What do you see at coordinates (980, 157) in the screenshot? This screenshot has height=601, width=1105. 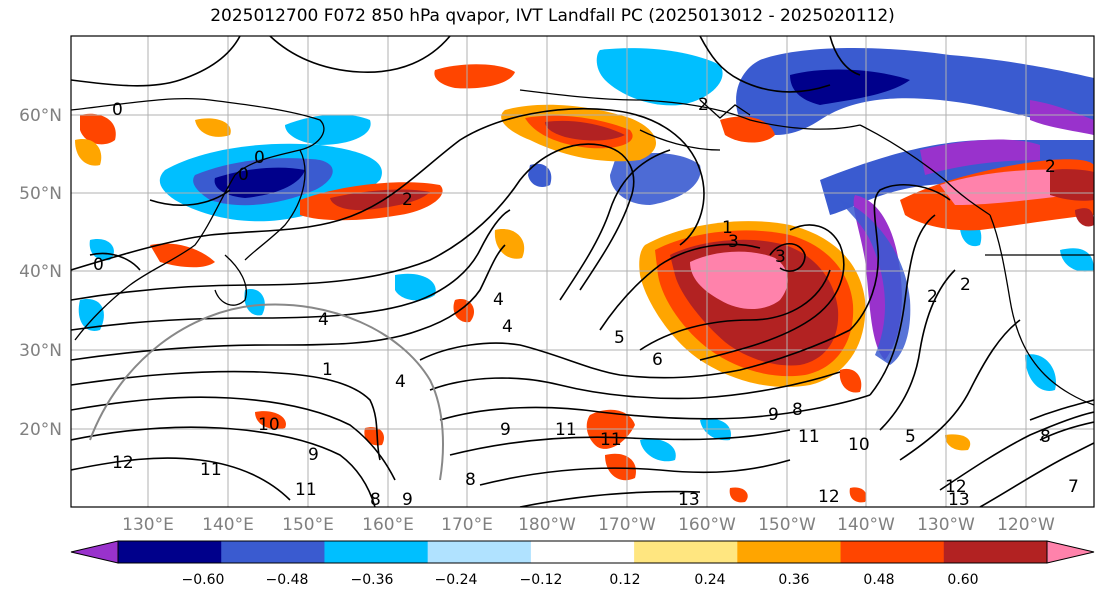 I see `neg-anomaly-yukon` at bounding box center [980, 157].